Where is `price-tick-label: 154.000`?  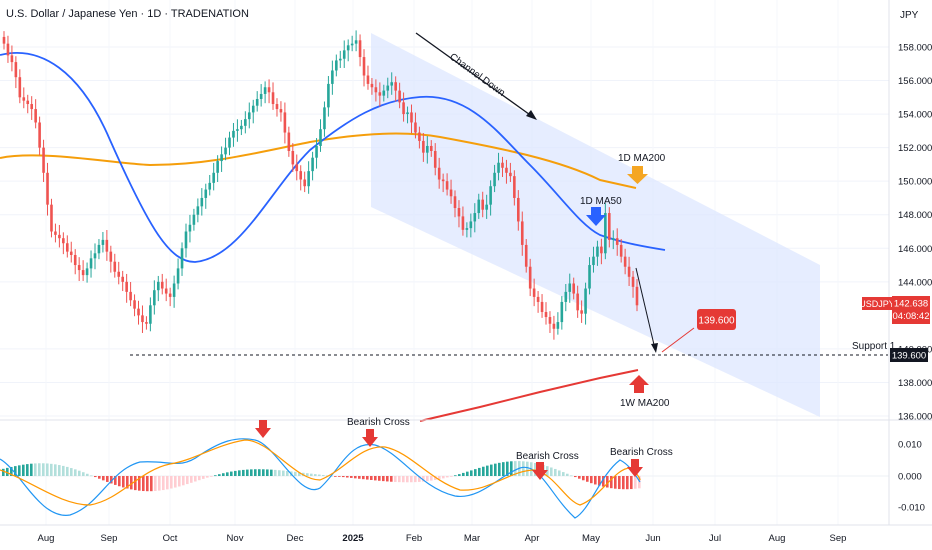
price-tick-label: 154.000 is located at coordinates (915, 115).